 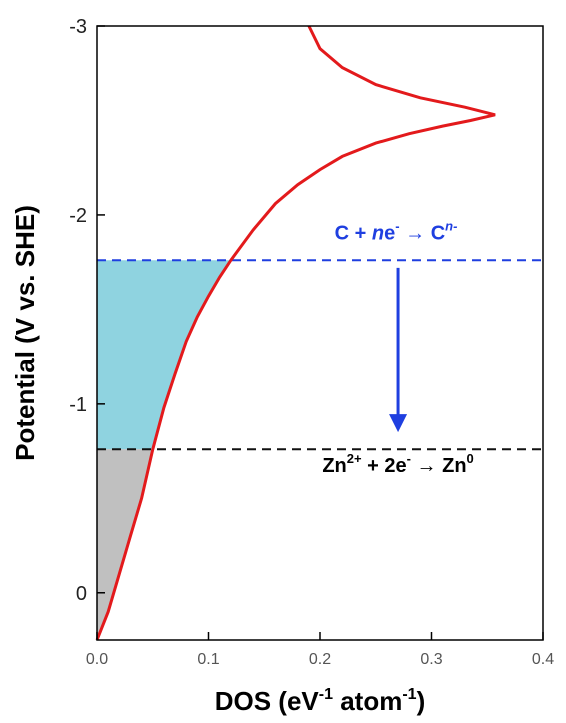 What do you see at coordinates (78, 27) in the screenshot?
I see `y-tick-label: -3` at bounding box center [78, 27].